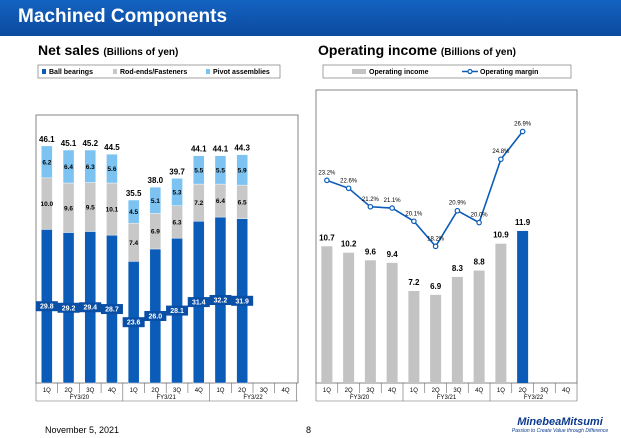 The image size is (621, 438). What do you see at coordinates (371, 200) in the screenshot?
I see `op-margin-label-2: 21.2%` at bounding box center [371, 200].